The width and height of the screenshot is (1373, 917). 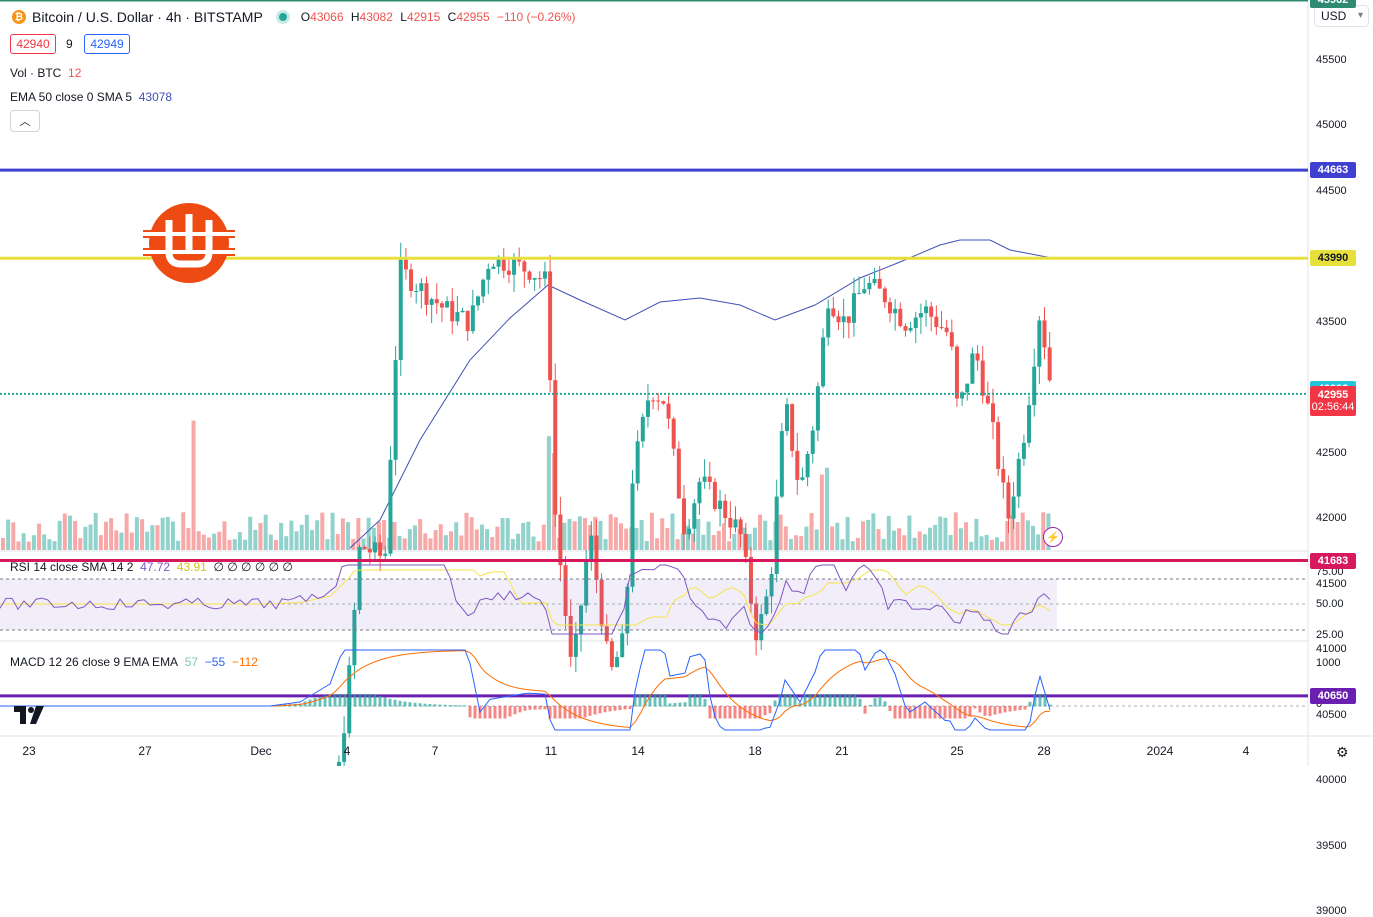 I want to click on sell-price-box: 42940, so click(x=33, y=44).